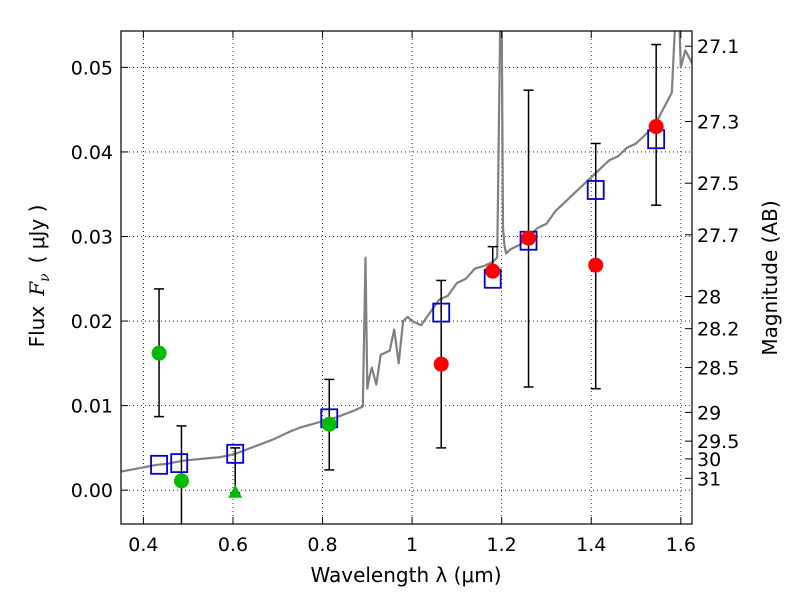 The image size is (800, 600). I want to click on y-axis-label-sub: ν, so click(45, 277).